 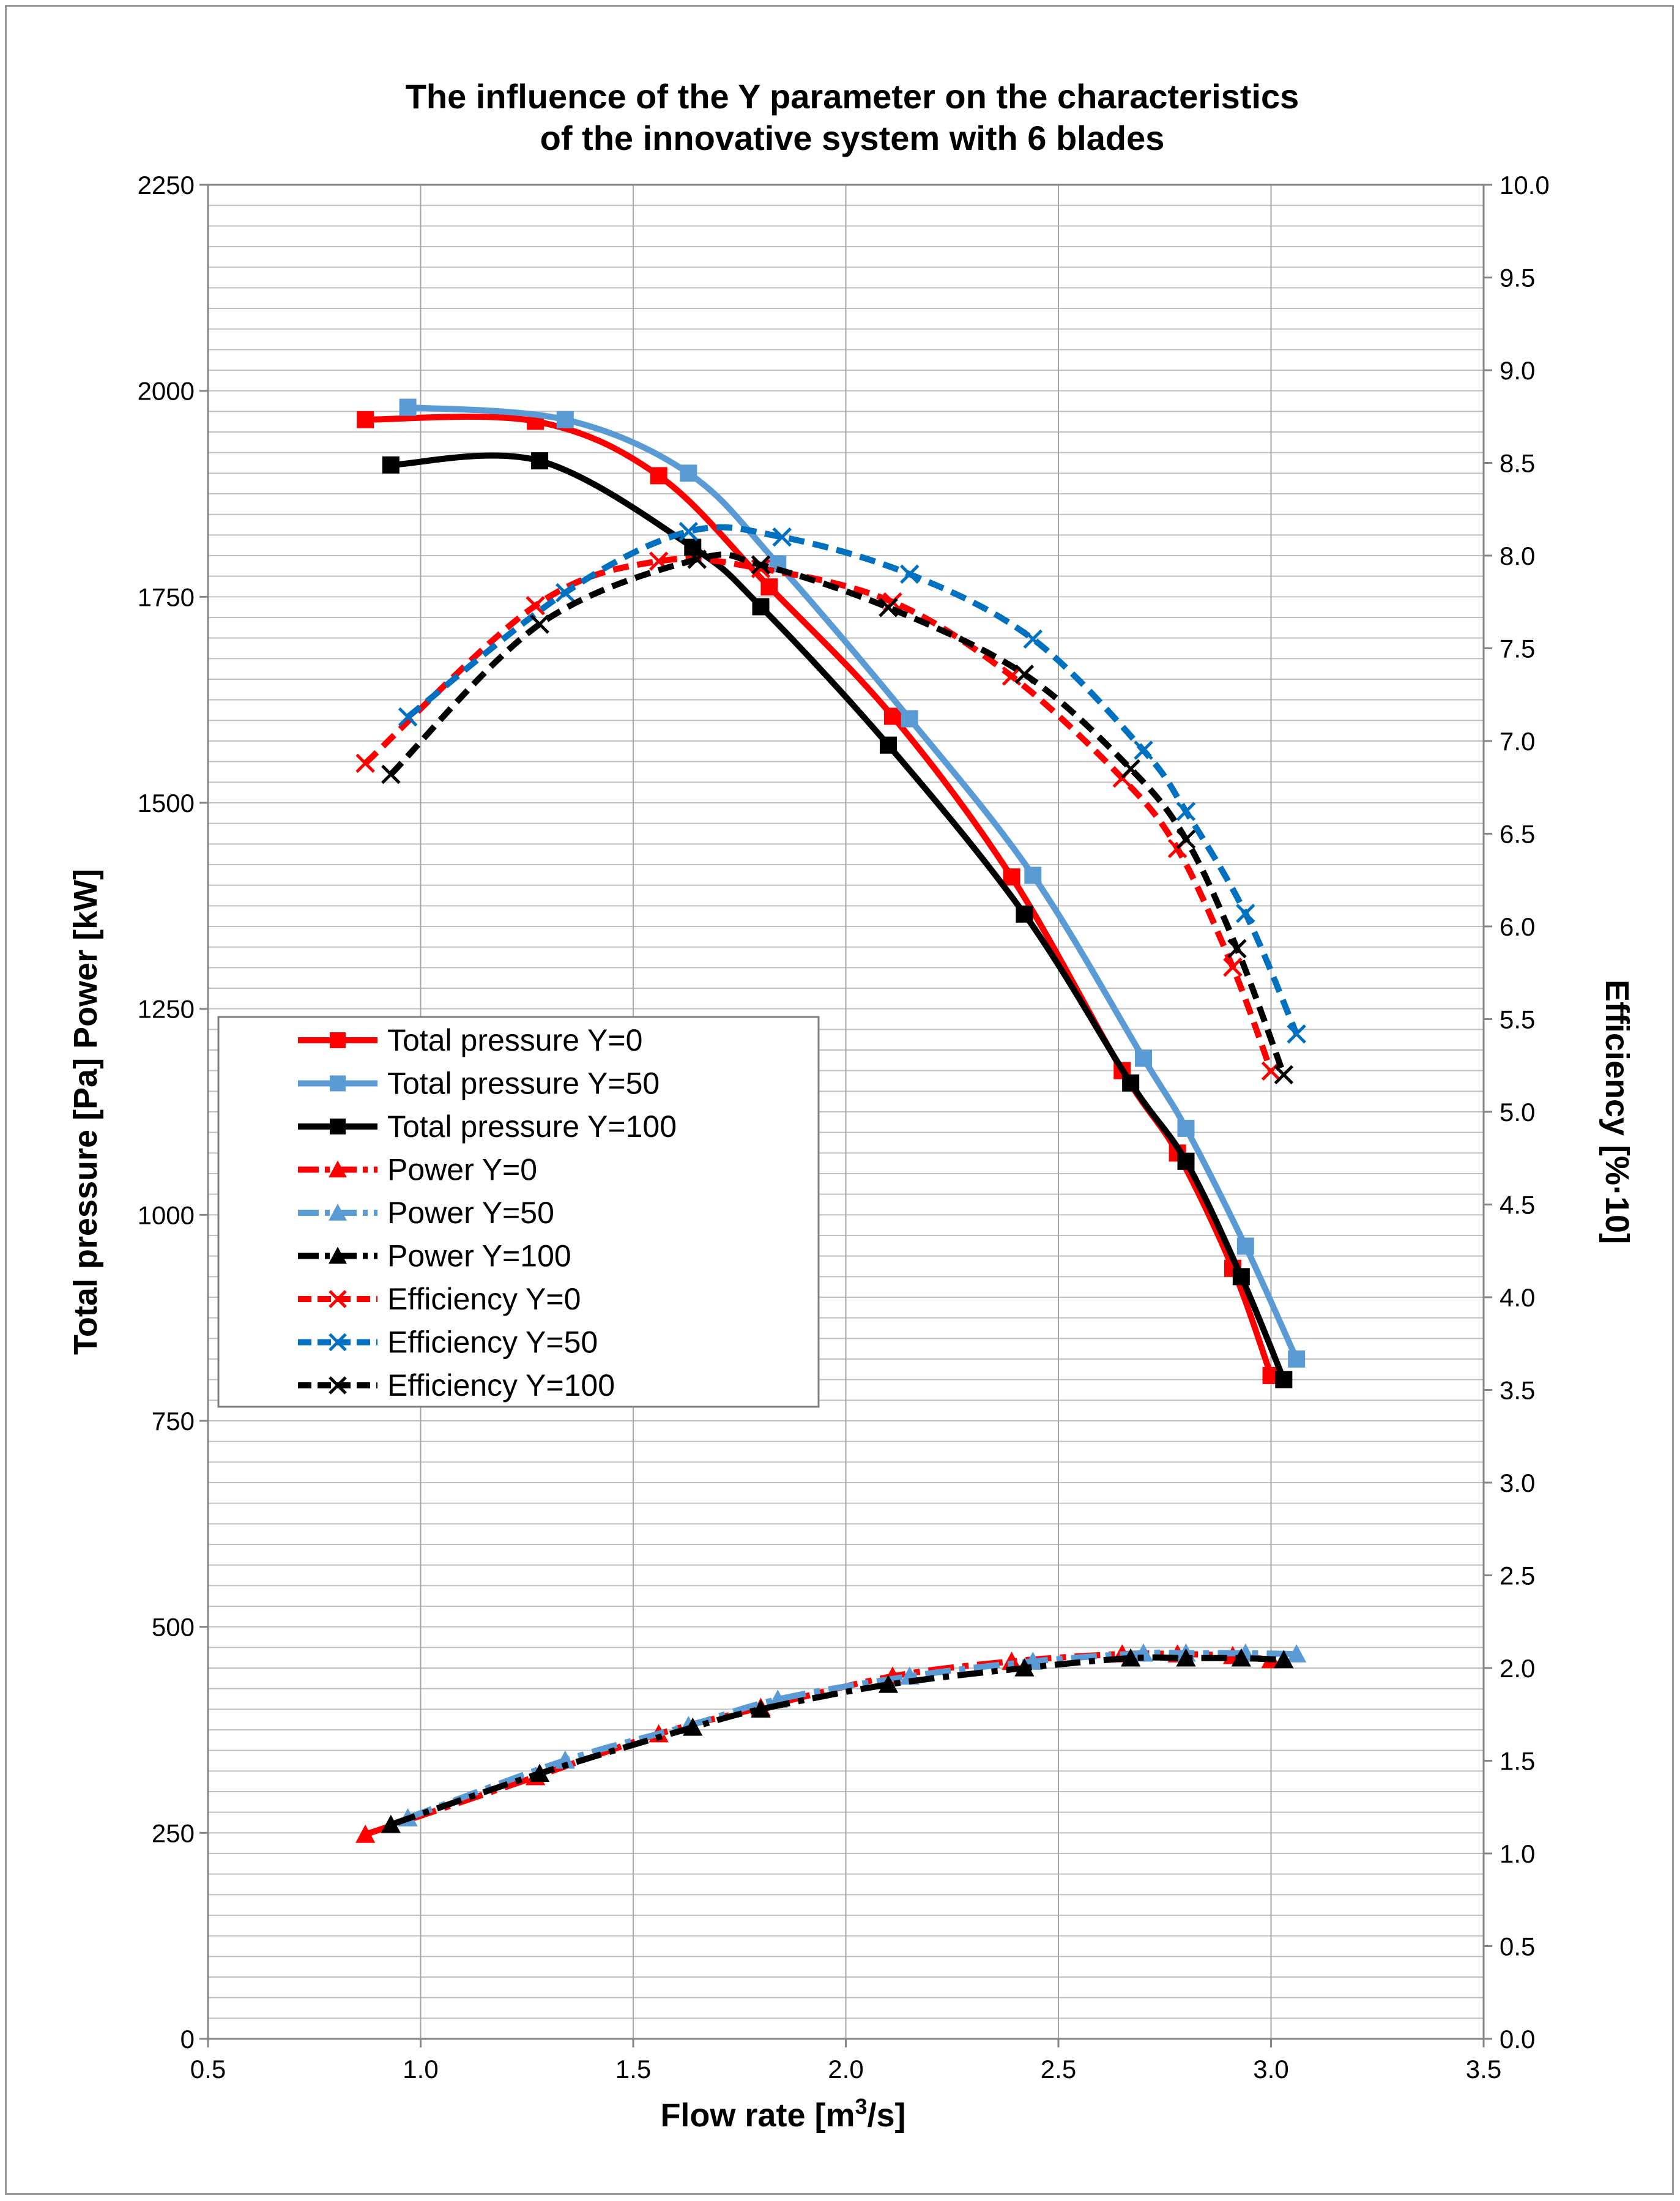 I want to click on y-right-tick-label: 10.0, so click(x=1525, y=185).